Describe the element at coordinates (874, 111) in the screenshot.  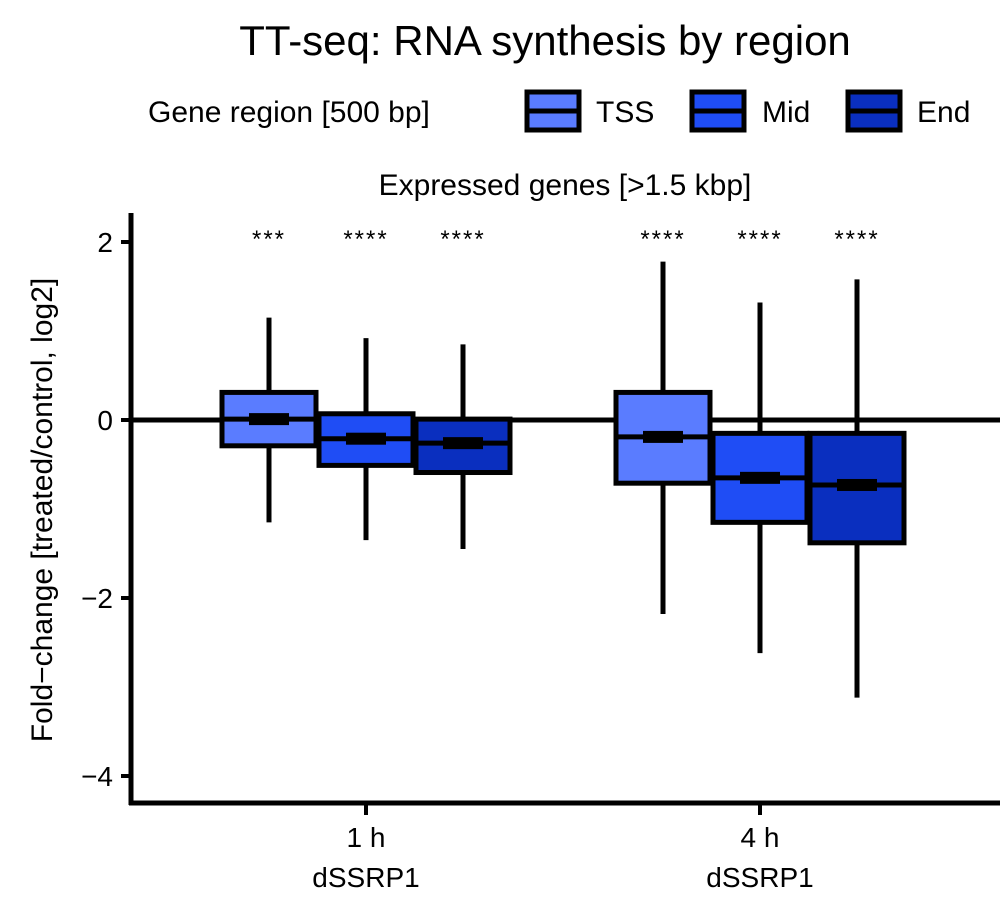
I see `legend-key-end` at that location.